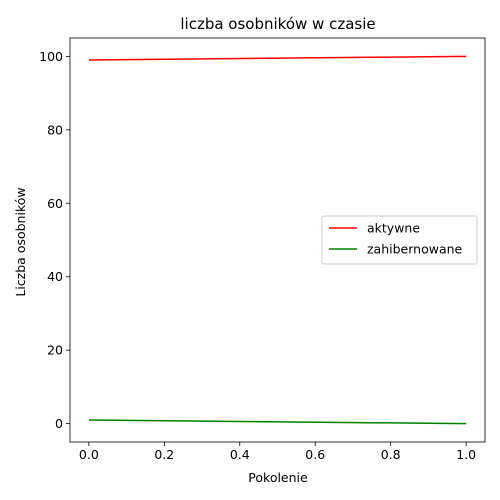 The width and height of the screenshot is (500, 500). I want to click on y-tick-label: 100, so click(51, 56).